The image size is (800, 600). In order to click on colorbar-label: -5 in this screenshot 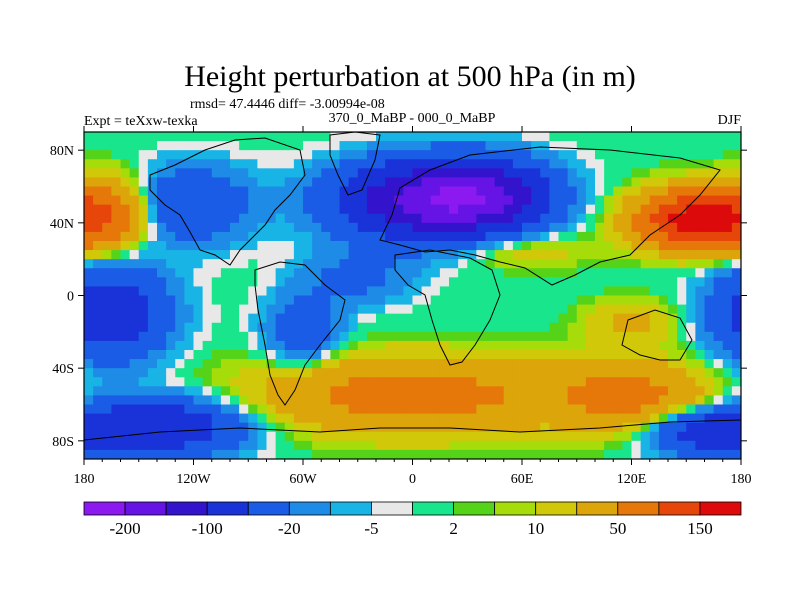, I will do `click(371, 528)`.